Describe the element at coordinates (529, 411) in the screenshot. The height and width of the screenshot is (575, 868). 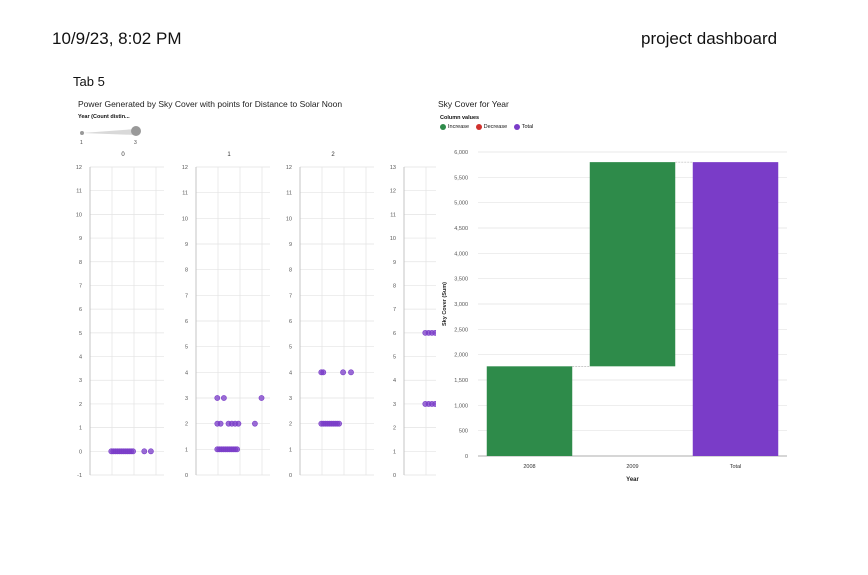
I see `waterfall-bar-2008` at that location.